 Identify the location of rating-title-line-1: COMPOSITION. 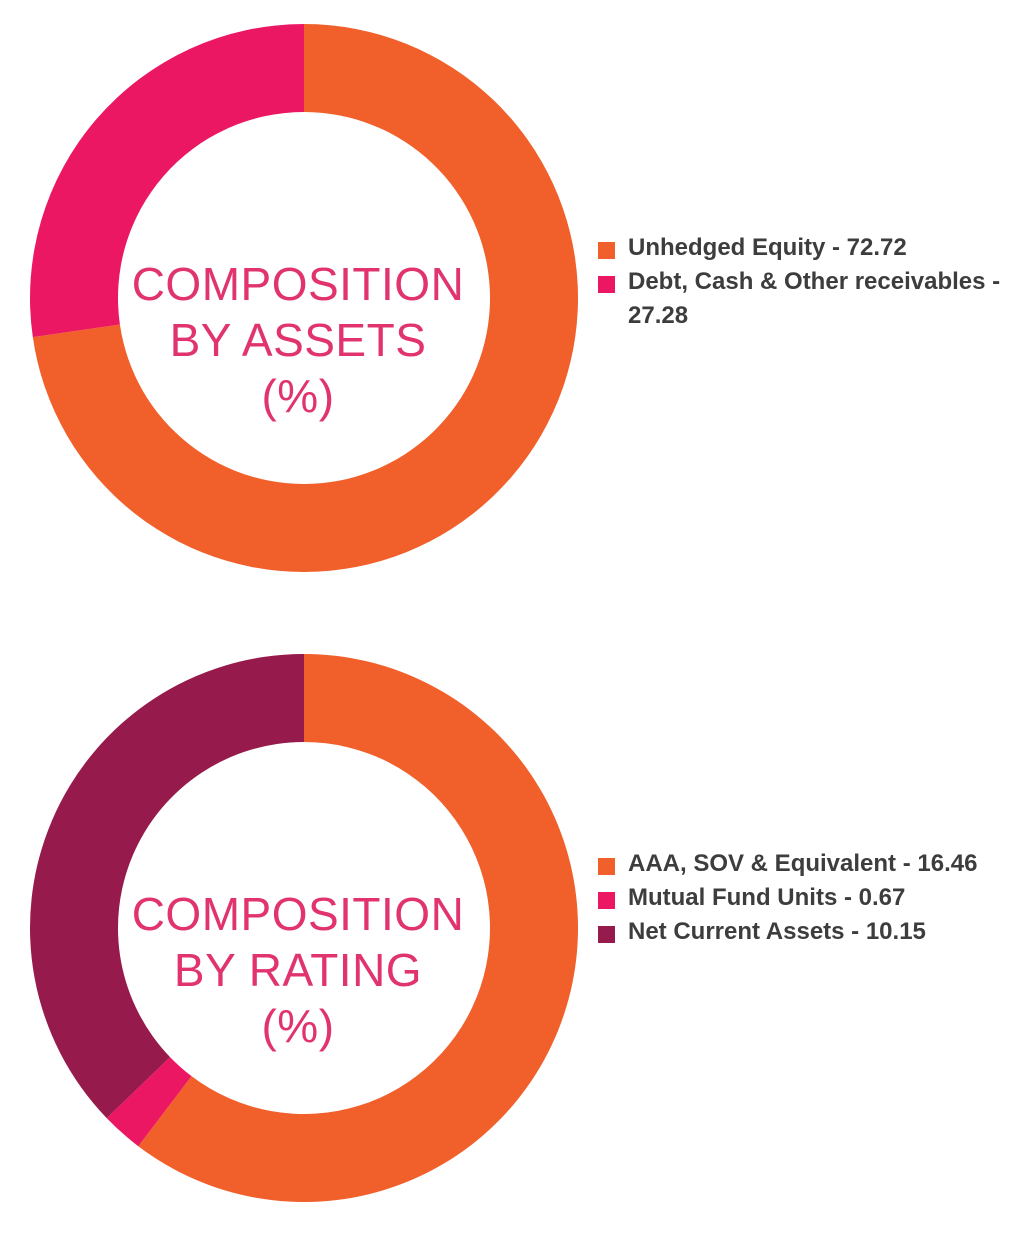
(298, 914).